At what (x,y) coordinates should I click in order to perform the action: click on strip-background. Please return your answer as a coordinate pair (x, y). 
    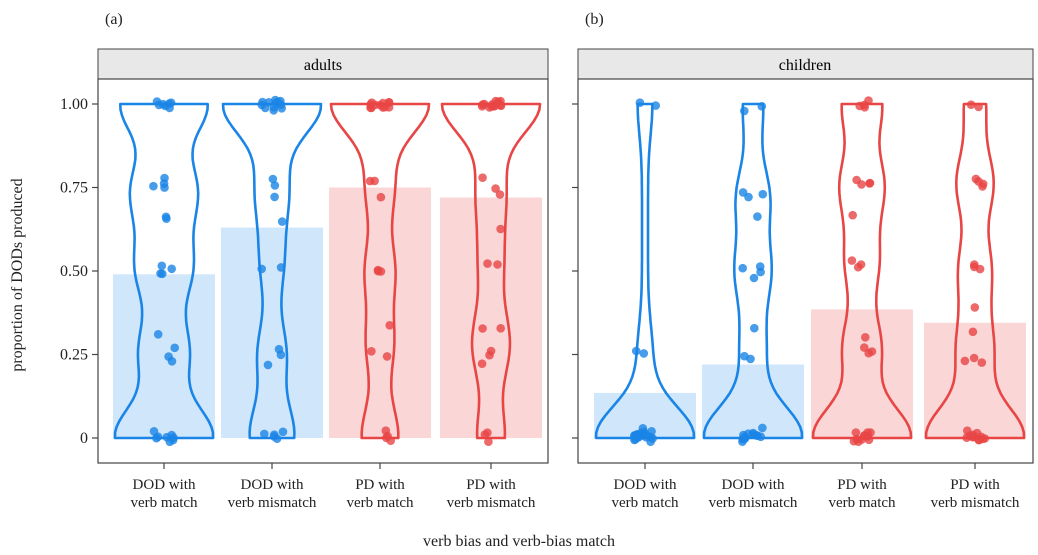
    Looking at the image, I should click on (805, 64).